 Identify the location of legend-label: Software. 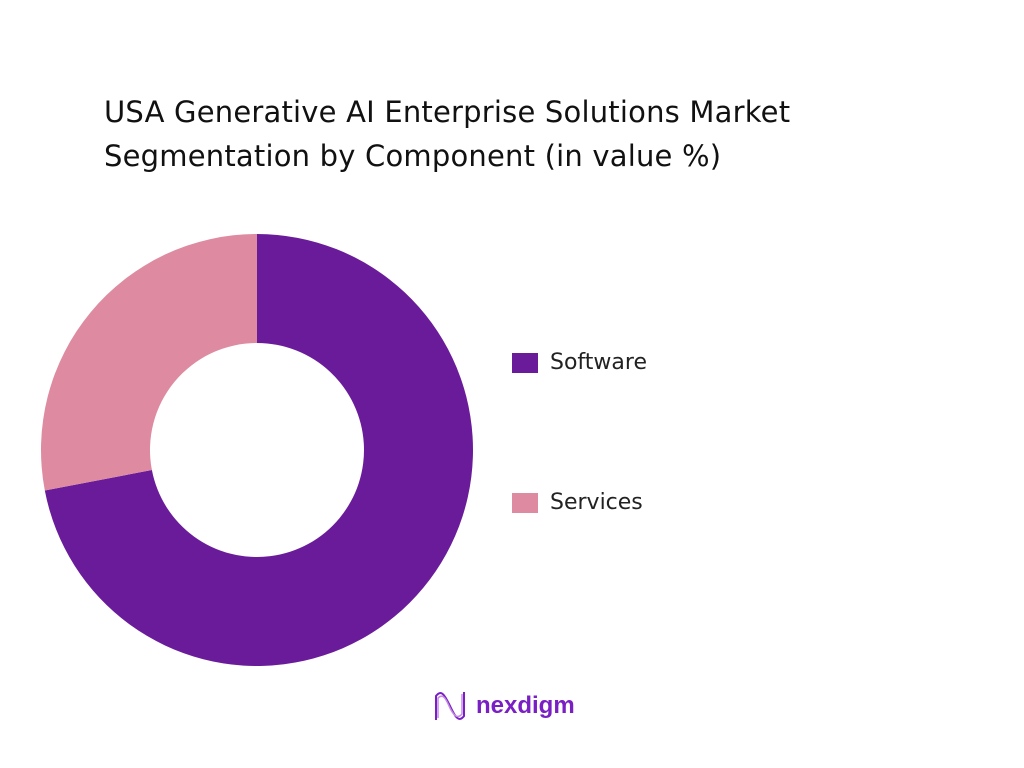
(598, 362).